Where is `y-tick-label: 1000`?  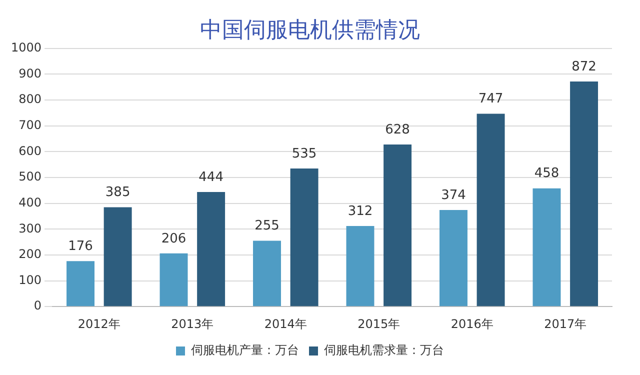 y-tick-label: 1000 is located at coordinates (26, 47).